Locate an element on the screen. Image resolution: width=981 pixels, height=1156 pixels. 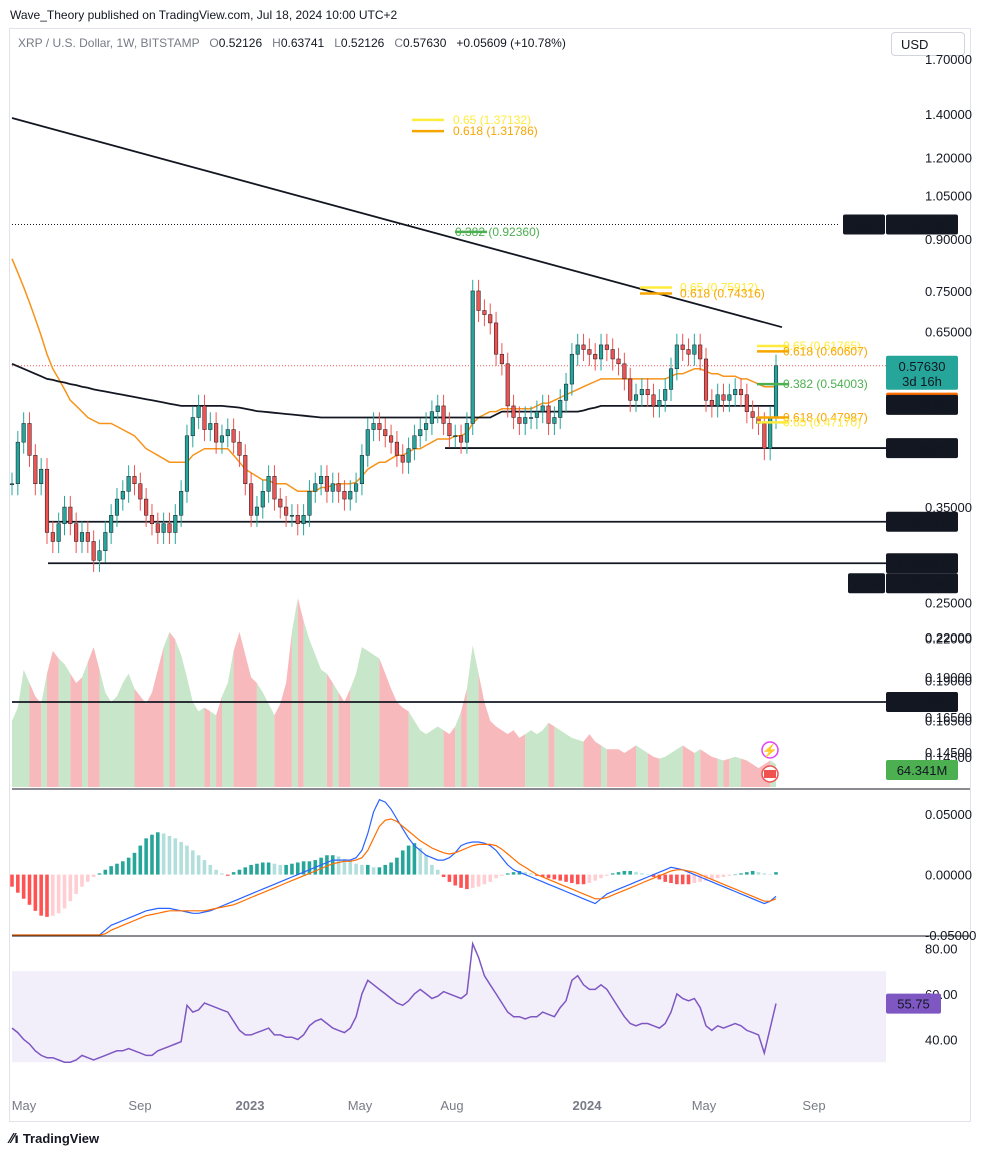
price-axis-tick: 0.19000 is located at coordinates (948, 680).